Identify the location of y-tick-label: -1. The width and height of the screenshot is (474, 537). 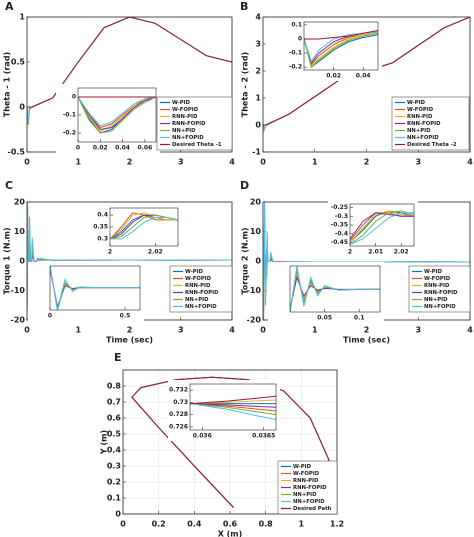
(256, 152).